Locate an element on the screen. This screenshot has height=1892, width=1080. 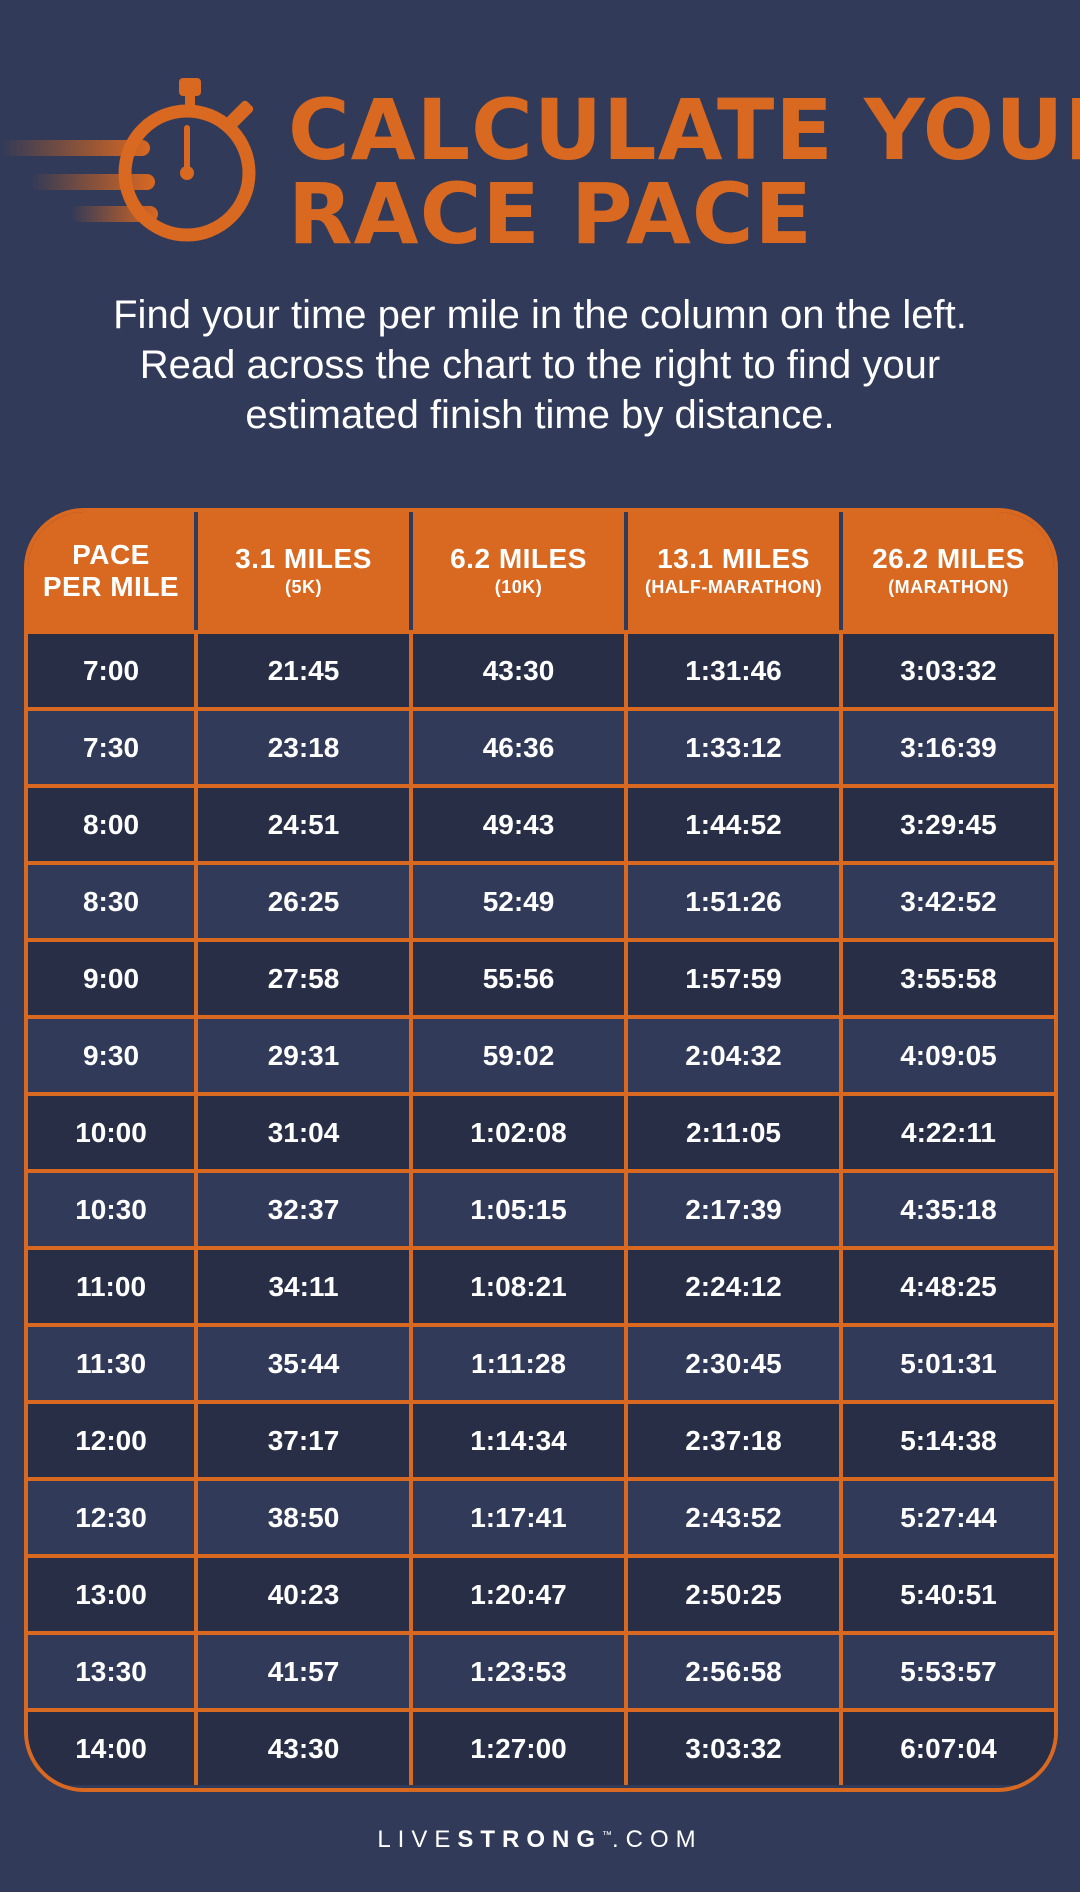
time-cell: 5:53:57 is located at coordinates (948, 1671).